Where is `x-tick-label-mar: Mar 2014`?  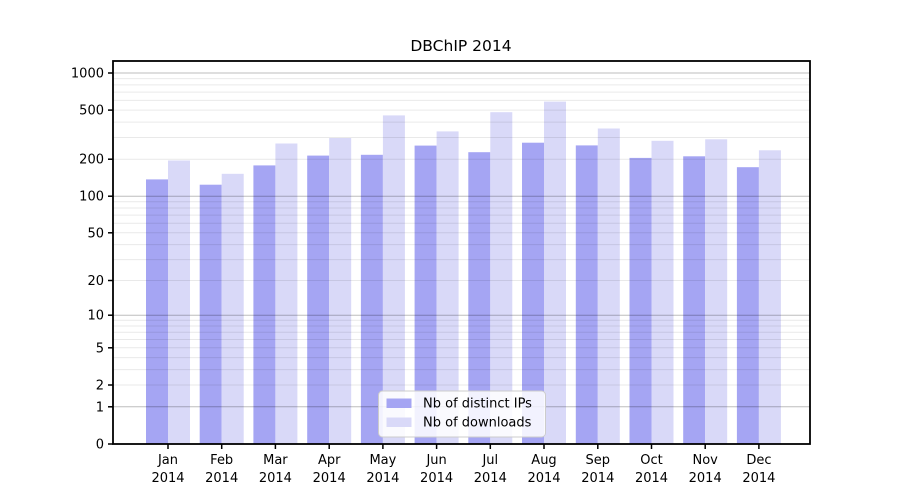 x-tick-label-mar: Mar 2014 is located at coordinates (275, 469).